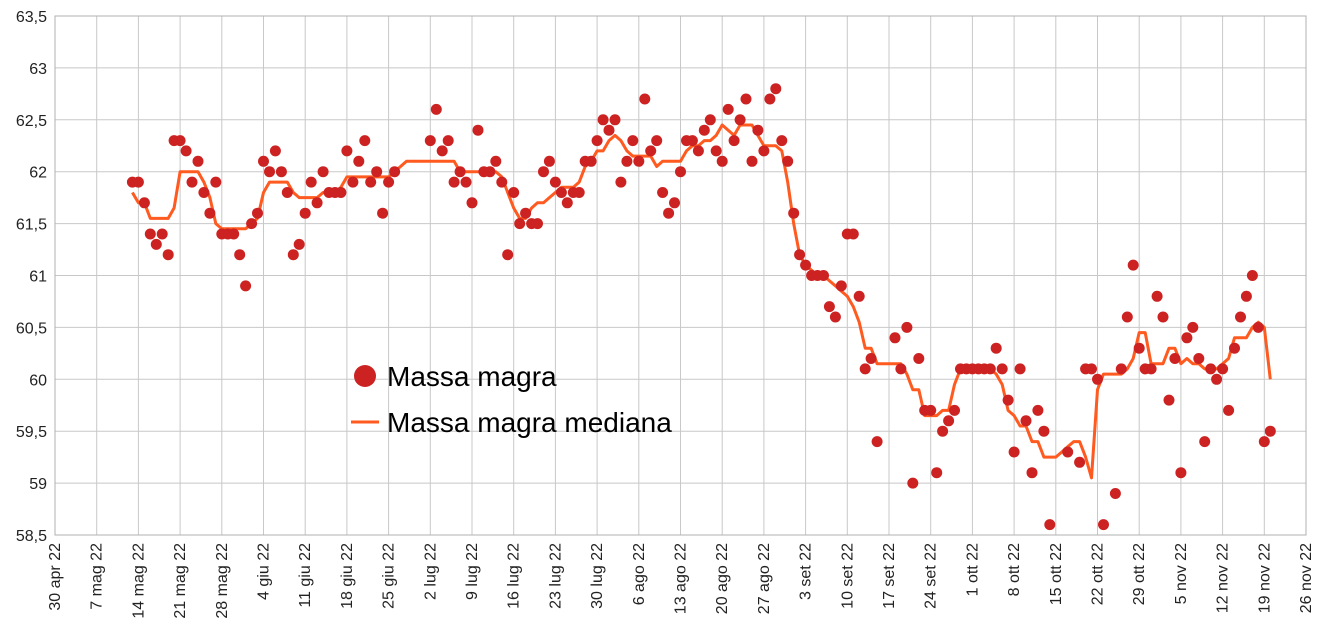 This screenshot has height=630, width=1319. Describe the element at coordinates (38, 277) in the screenshot. I see `y-tick-label: 61` at that location.